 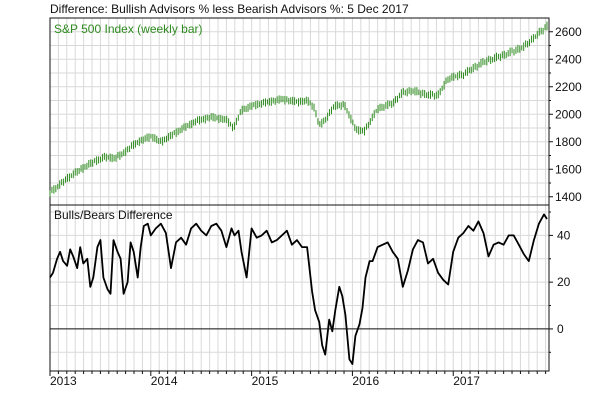 What do you see at coordinates (568, 59) in the screenshot?
I see `price-y-tick-label: 2400` at bounding box center [568, 59].